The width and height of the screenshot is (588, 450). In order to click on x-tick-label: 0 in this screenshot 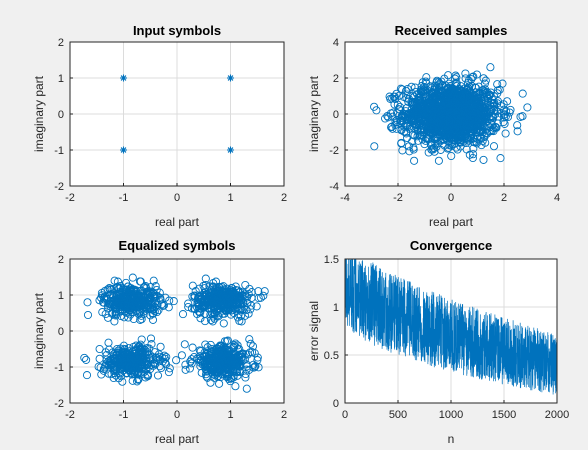, I will do `click(177, 415)`.